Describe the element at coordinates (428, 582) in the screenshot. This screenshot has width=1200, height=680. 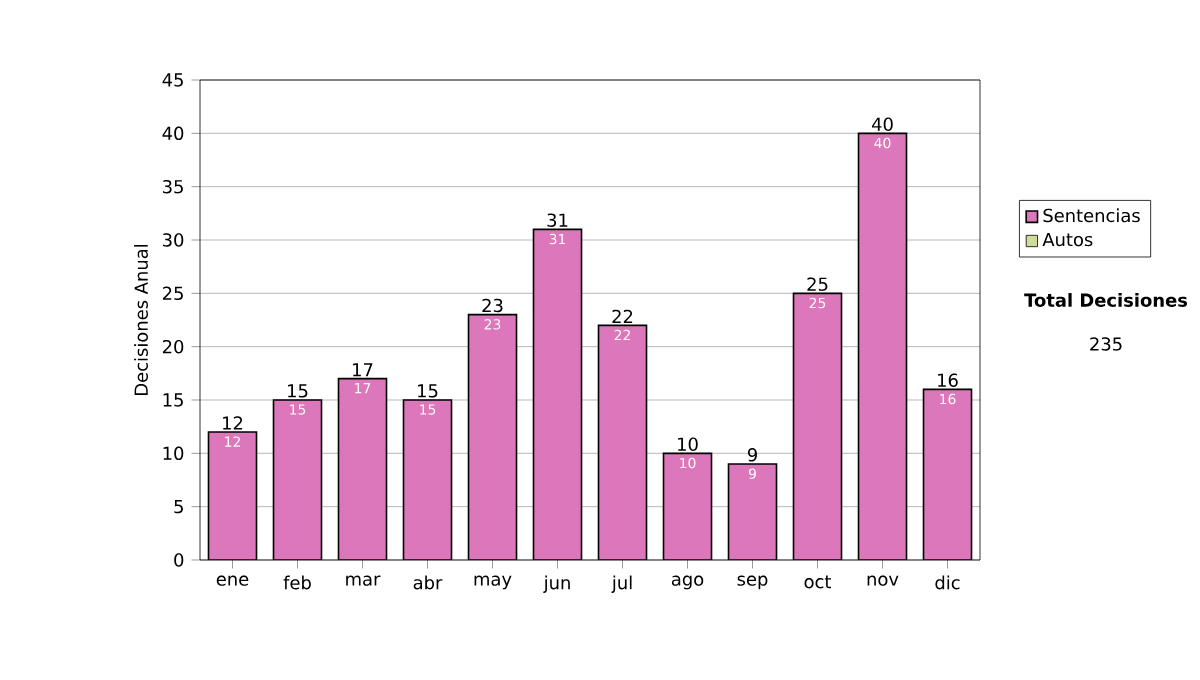
I see `x-tick-label: abr` at that location.